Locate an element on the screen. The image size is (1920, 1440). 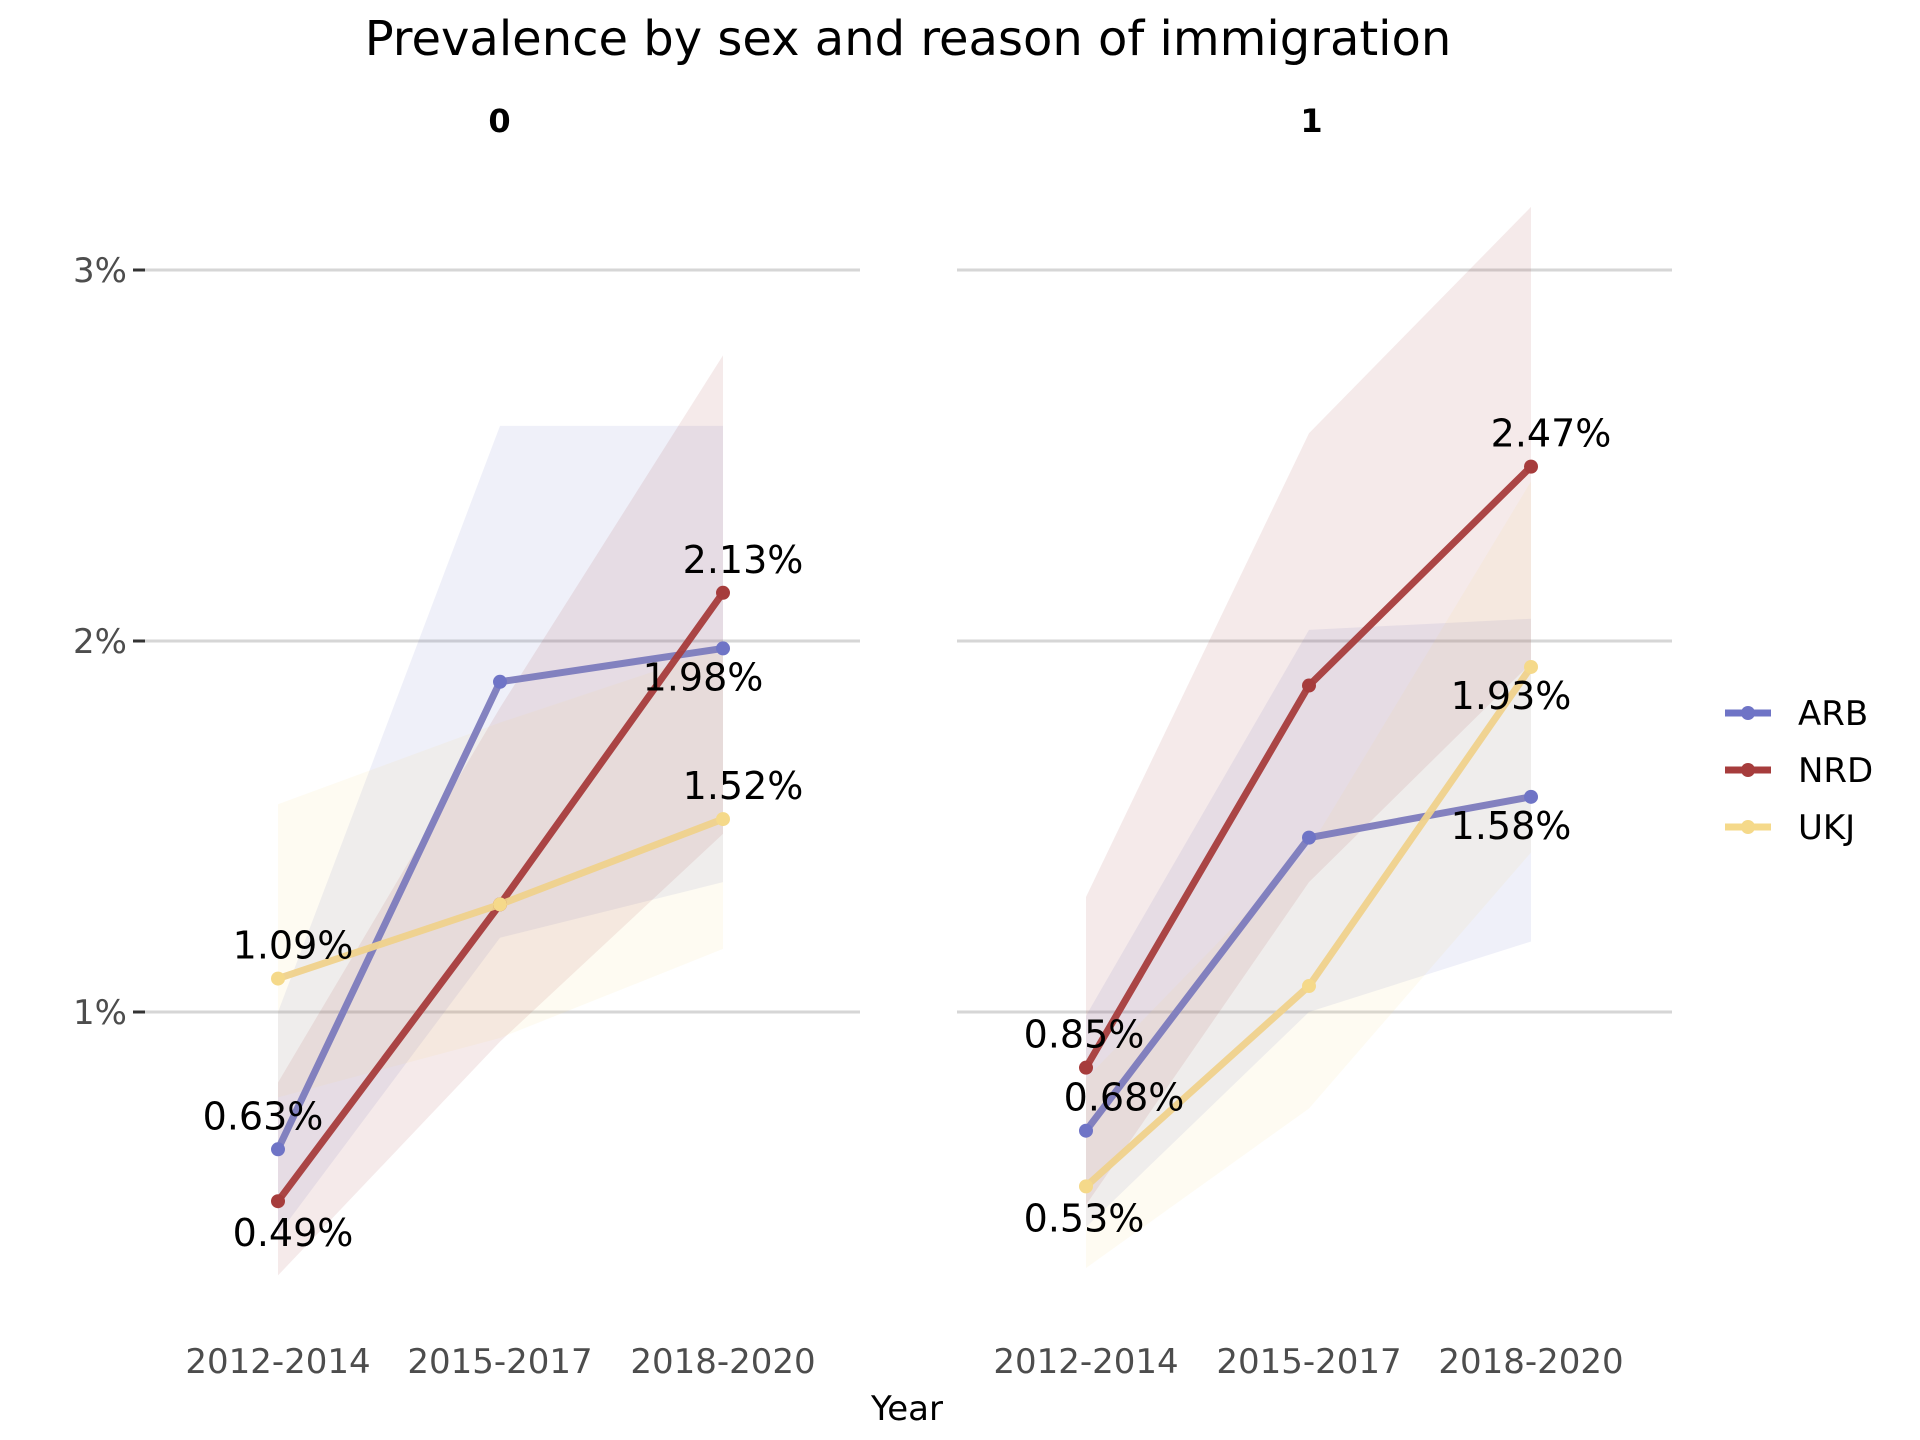
data-label: 0.53% is located at coordinates (1084, 1218).